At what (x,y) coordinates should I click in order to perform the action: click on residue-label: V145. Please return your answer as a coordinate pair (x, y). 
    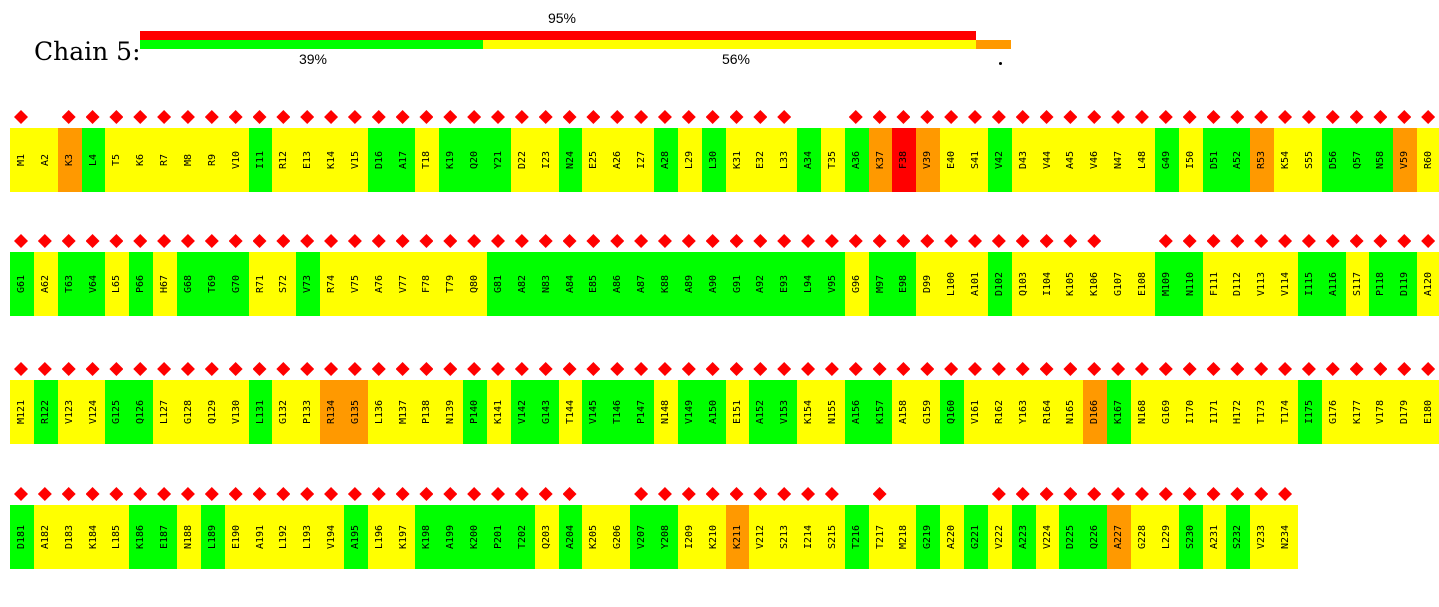
    Looking at the image, I should click on (594, 412).